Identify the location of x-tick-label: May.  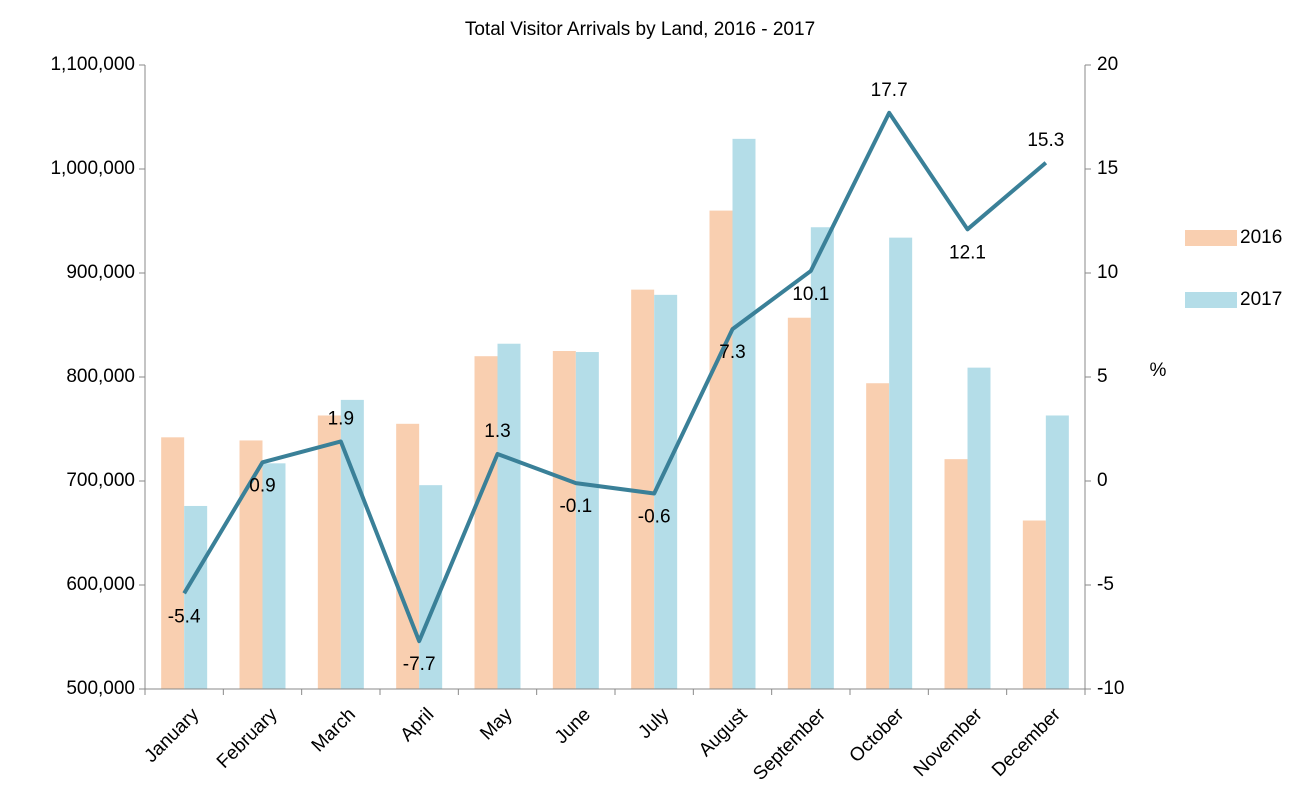
(496, 724).